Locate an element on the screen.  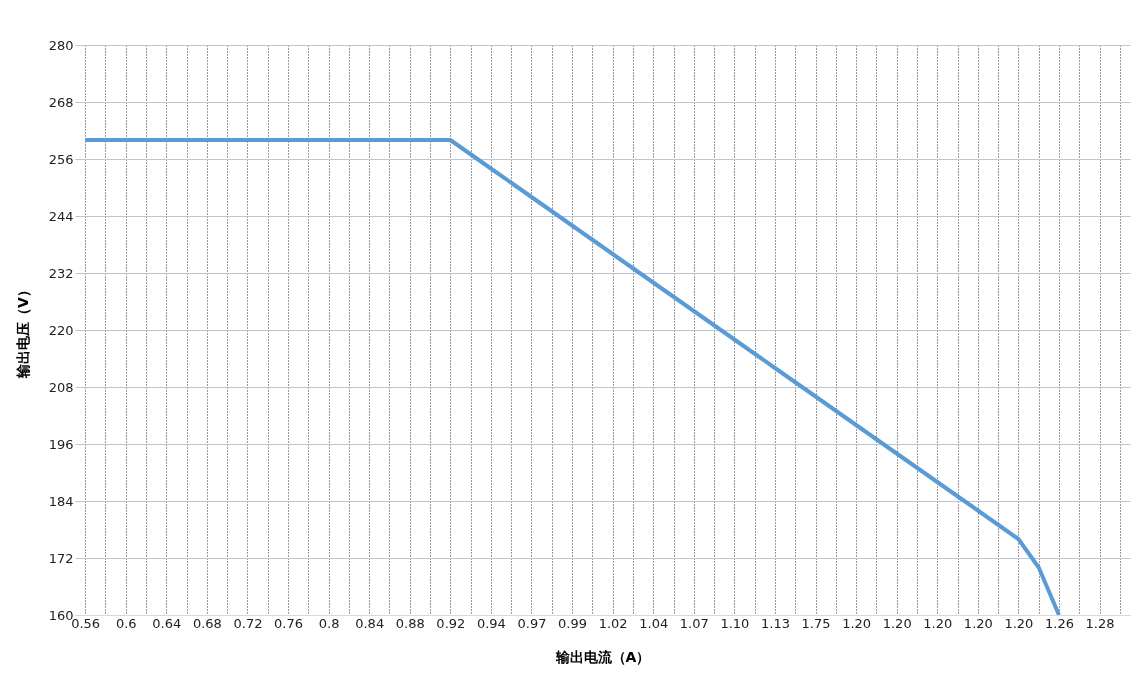
y-tick-label: 268 is located at coordinates (61, 102).